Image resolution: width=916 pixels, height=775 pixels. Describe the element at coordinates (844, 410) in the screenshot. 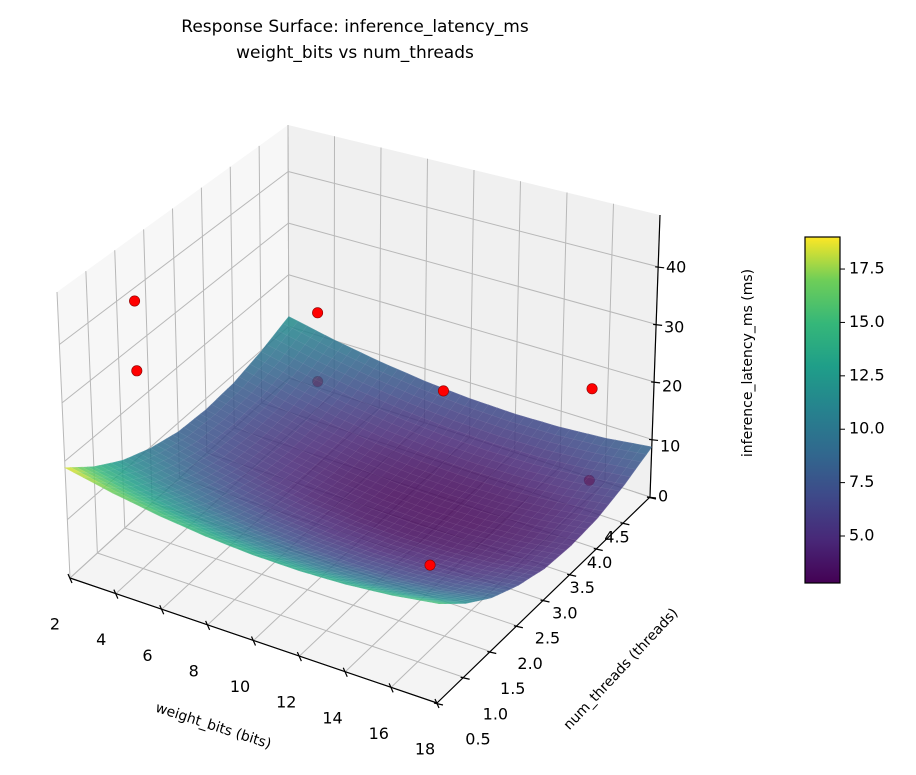

I see `colorbar: 5.0 7.5 10.0 12.5 15.0 17.5` at that location.